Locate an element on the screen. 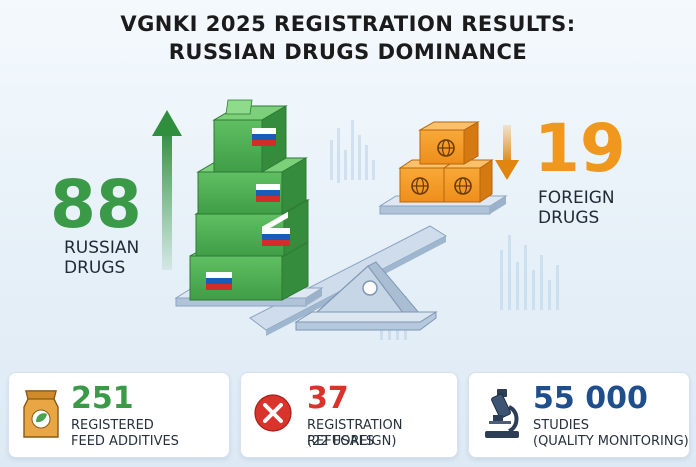  refusals-card: 37 REGISTRATION REFUSALS (22 FOREIGN) is located at coordinates (349, 415).